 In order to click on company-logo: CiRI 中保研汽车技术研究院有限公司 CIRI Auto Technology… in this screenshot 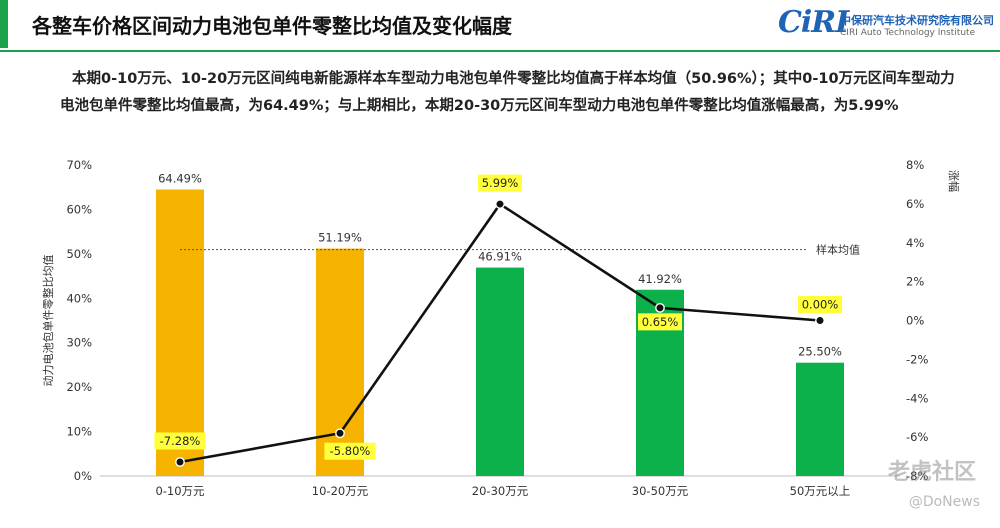, I will do `click(886, 25)`.